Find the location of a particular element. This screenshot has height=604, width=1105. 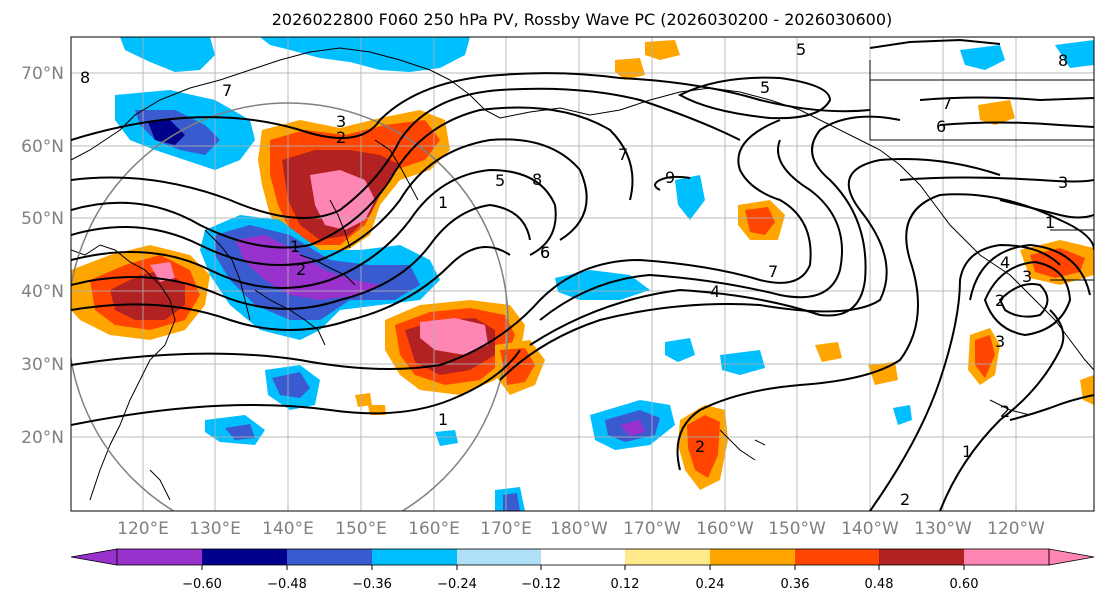

colorbar-tick-label: 0.60 is located at coordinates (964, 584).